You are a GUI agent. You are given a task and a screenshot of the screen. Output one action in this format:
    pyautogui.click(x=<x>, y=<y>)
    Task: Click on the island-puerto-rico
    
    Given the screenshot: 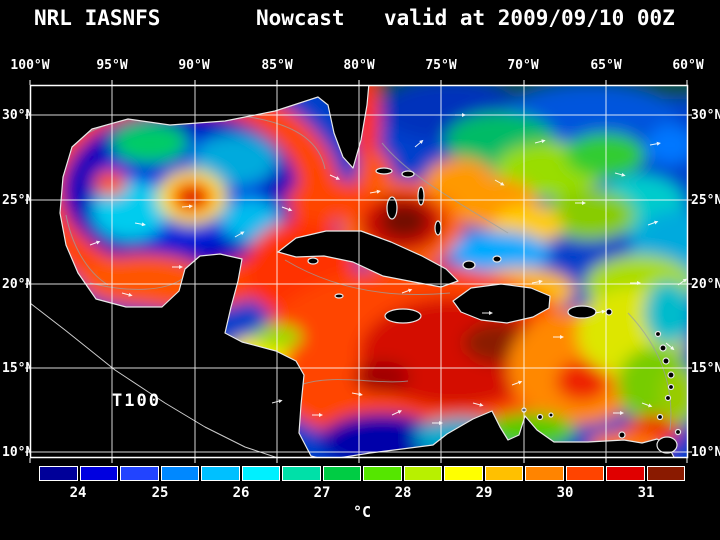 What is the action you would take?
    pyautogui.click(x=582, y=312)
    